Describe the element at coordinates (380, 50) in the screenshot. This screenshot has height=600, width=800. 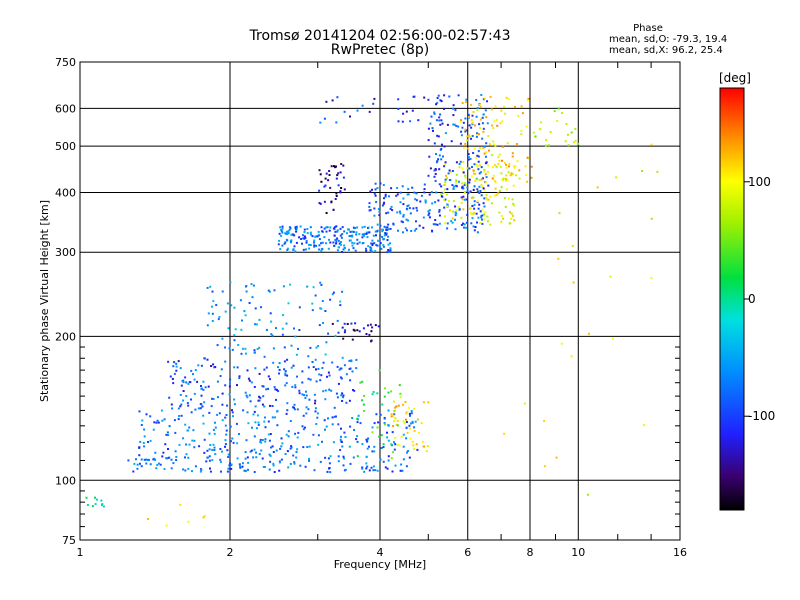
I see `title-line-2: RwPretec (8p)` at that location.